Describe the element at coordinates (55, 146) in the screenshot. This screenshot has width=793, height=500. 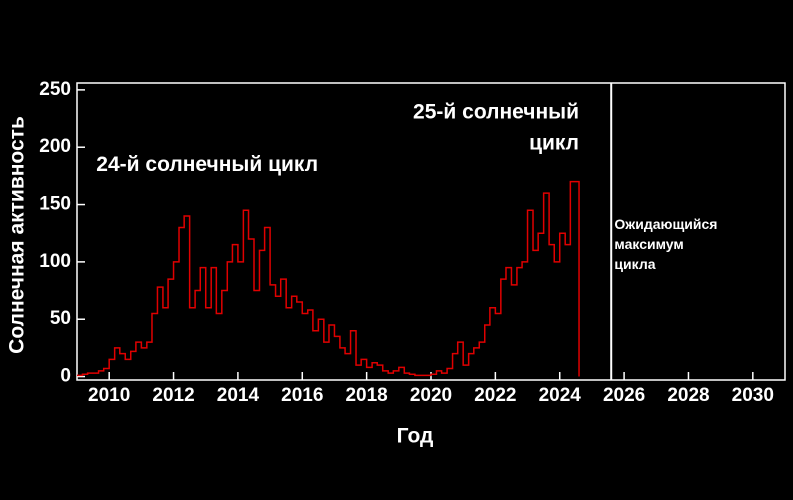
I see `y-tick-label: 200` at that location.